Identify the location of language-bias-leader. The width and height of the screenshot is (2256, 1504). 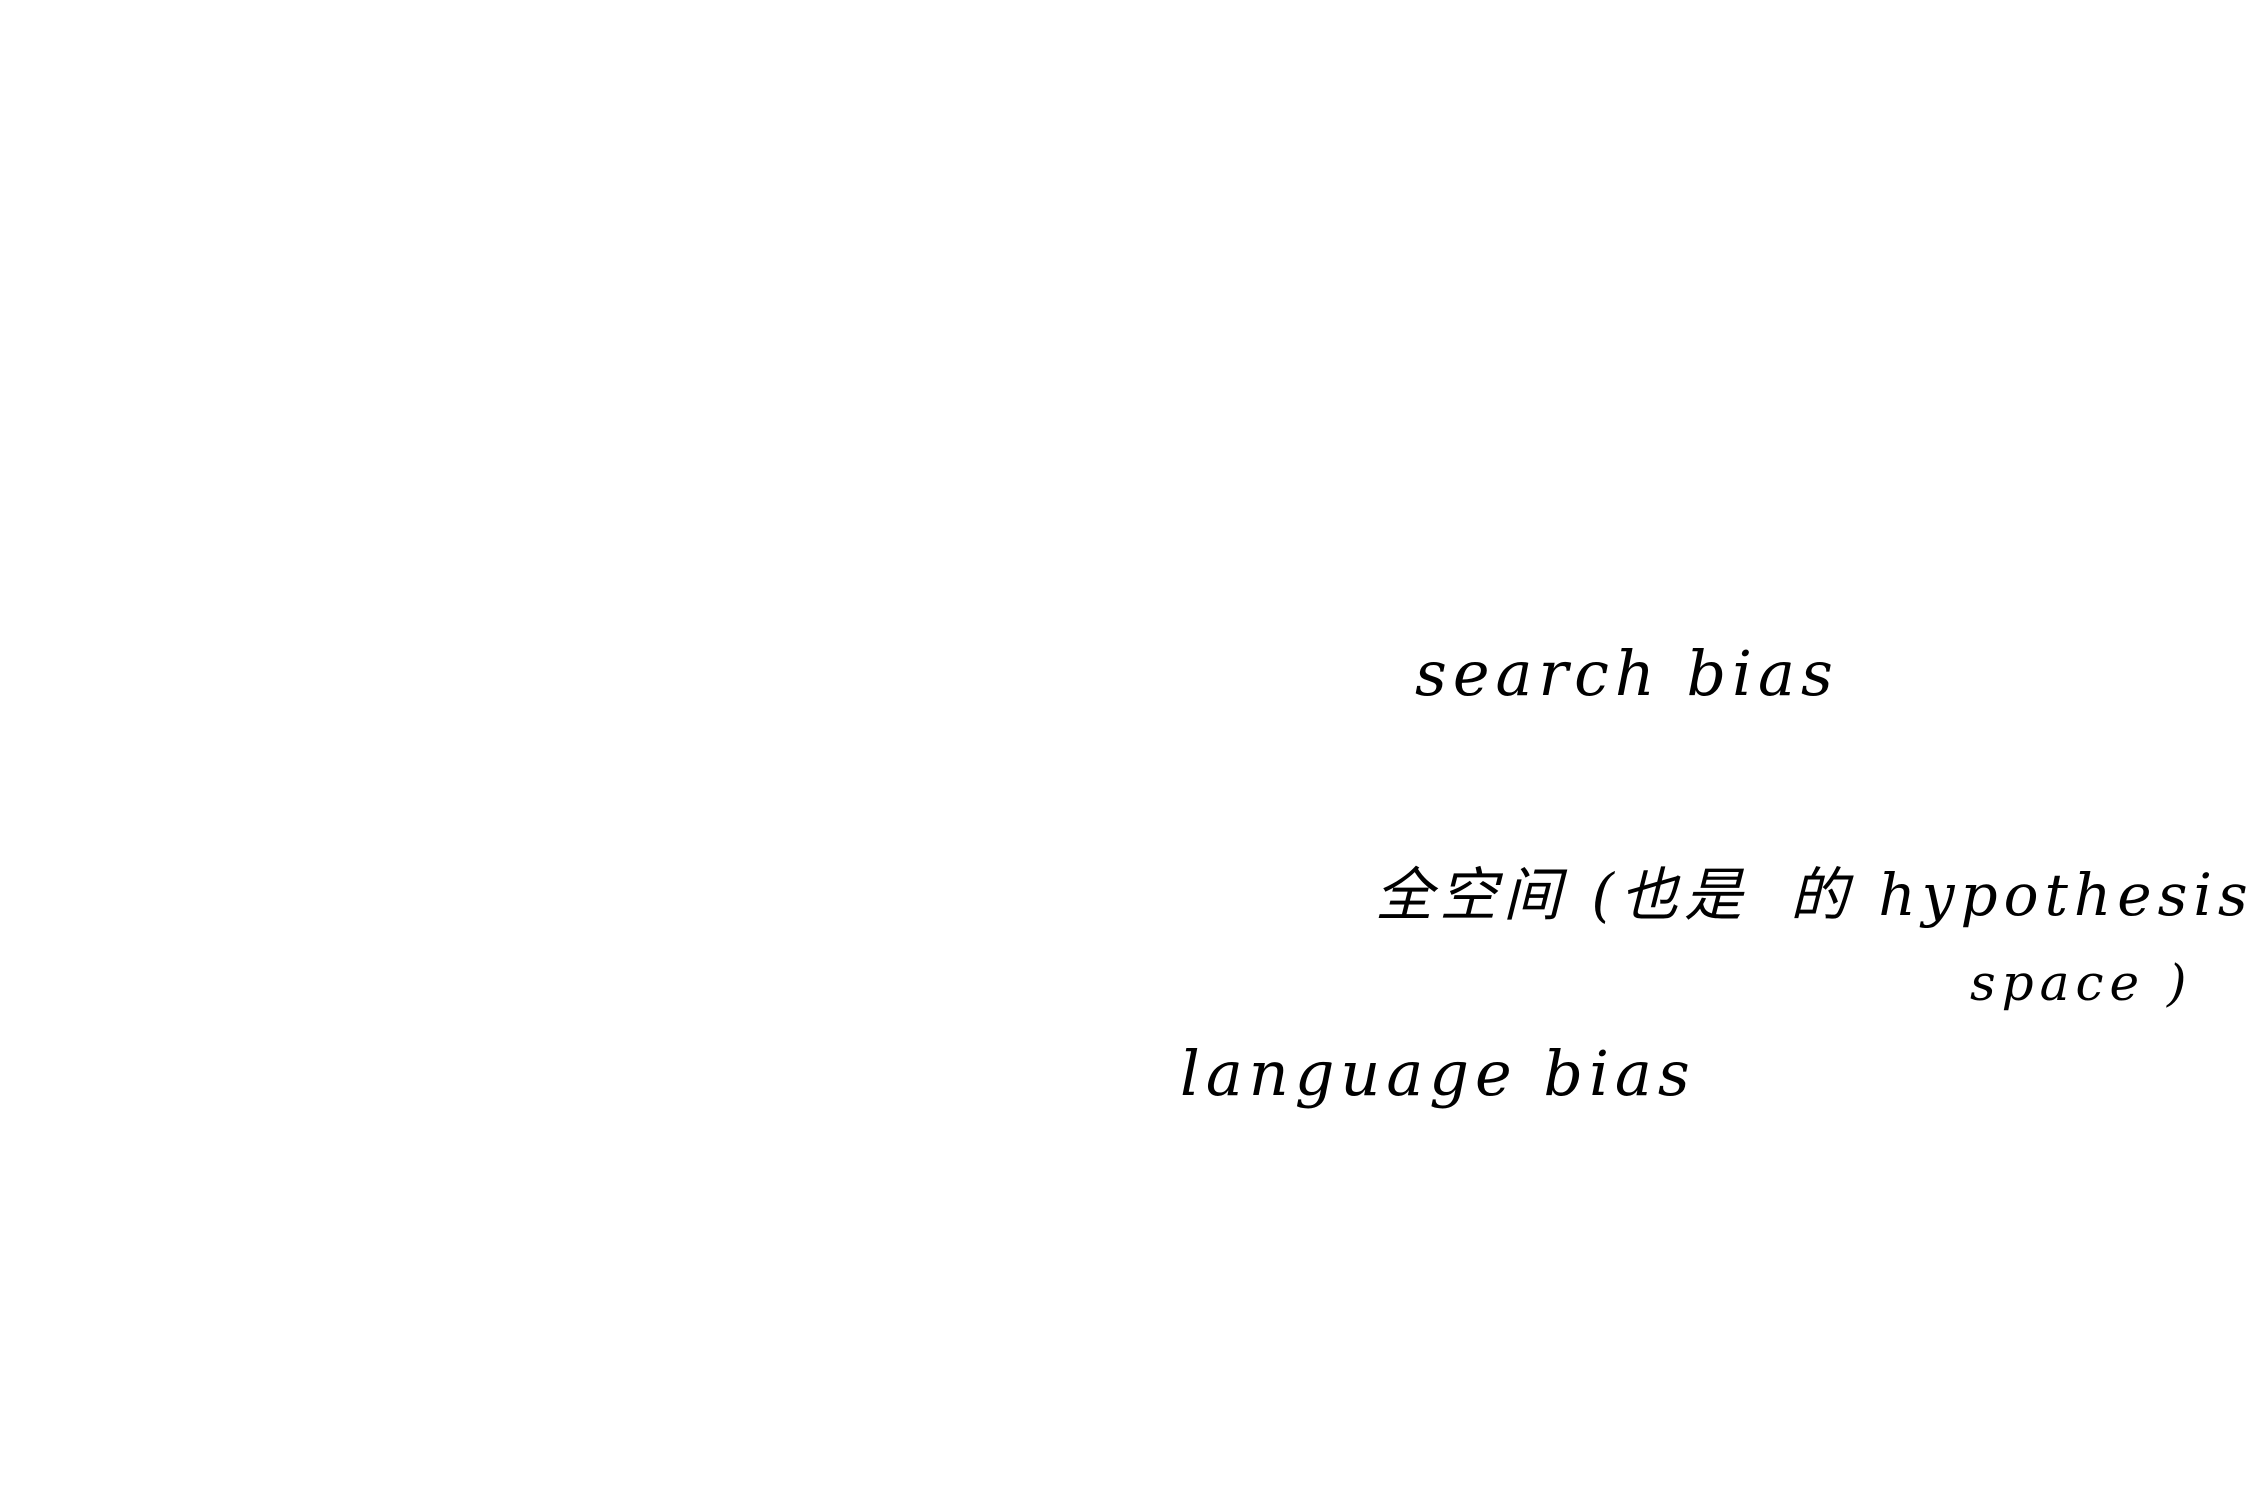
(1132, 1061).